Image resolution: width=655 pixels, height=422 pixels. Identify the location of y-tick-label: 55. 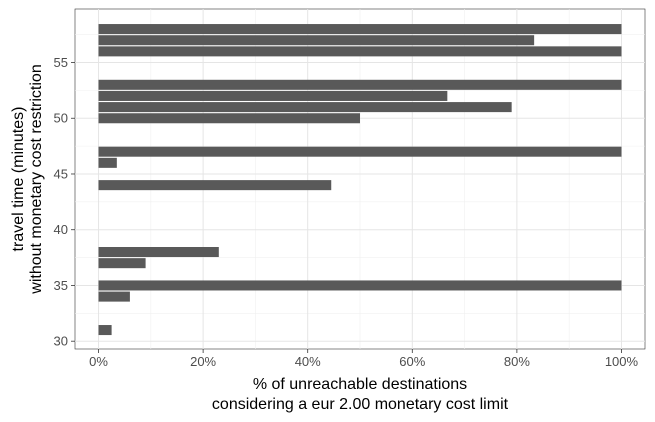
(61, 62).